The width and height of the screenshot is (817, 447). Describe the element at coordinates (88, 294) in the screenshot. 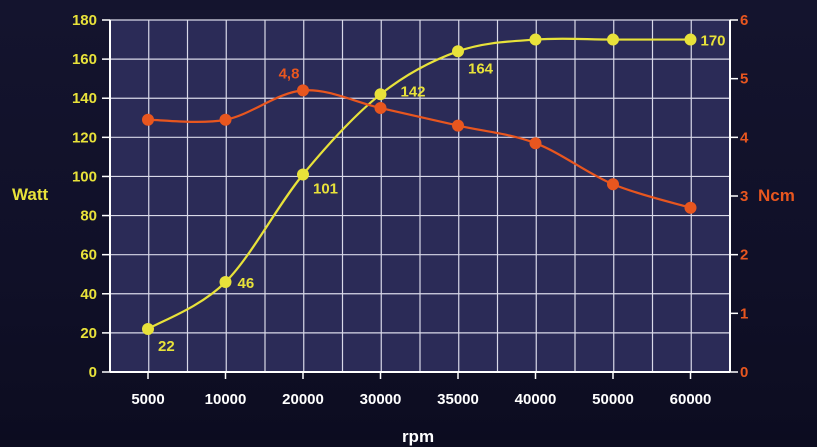

I see `left-tick-label: 40` at that location.